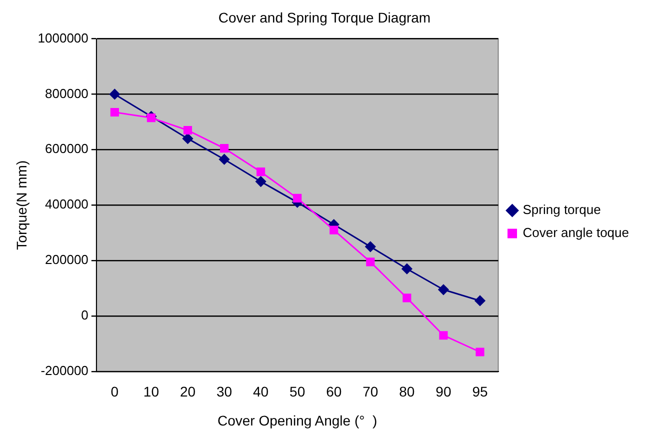 This screenshot has width=649, height=439. Describe the element at coordinates (64, 370) in the screenshot. I see `y-tick-label: -200000` at that location.